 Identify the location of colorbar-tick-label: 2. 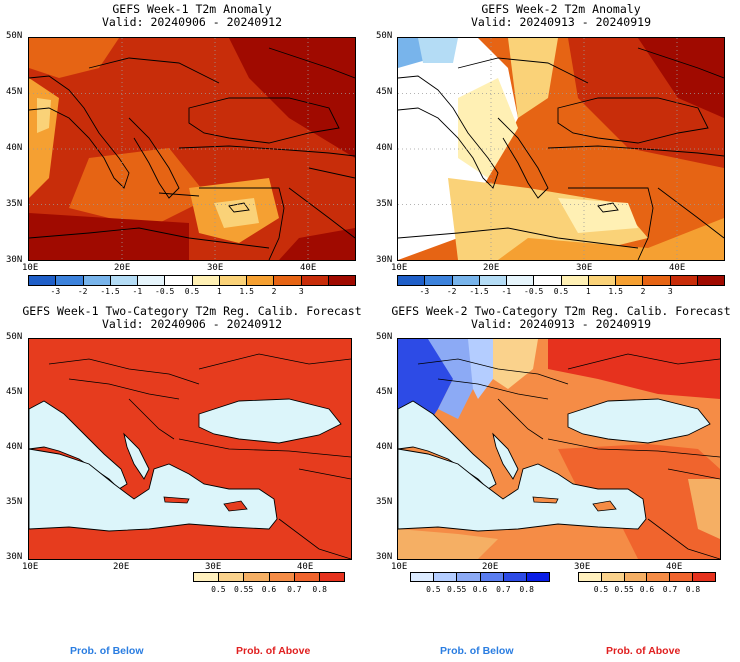
(274, 291).